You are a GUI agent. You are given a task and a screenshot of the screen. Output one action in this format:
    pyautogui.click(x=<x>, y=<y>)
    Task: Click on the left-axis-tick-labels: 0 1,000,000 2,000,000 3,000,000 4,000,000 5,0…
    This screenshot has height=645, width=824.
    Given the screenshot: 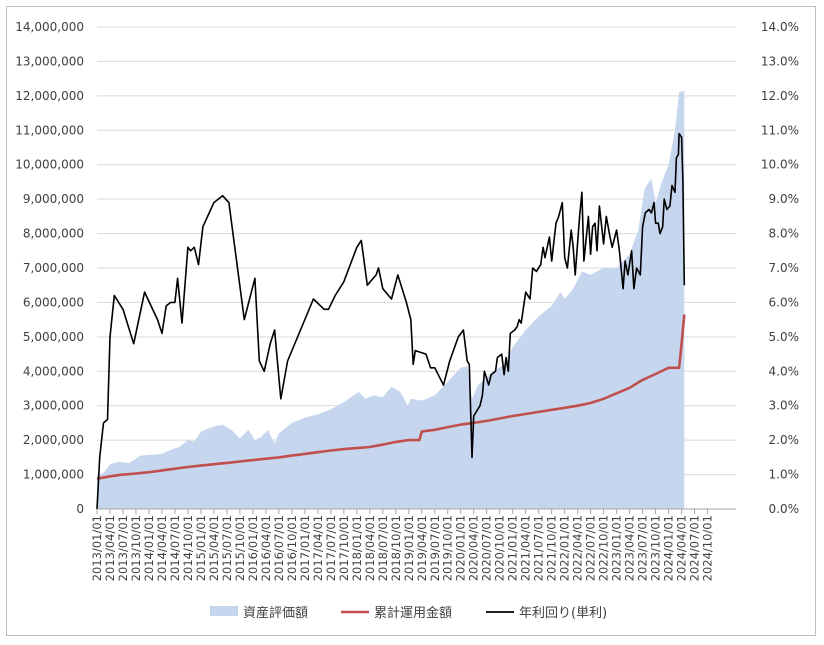 What is the action you would take?
    pyautogui.click(x=49, y=268)
    